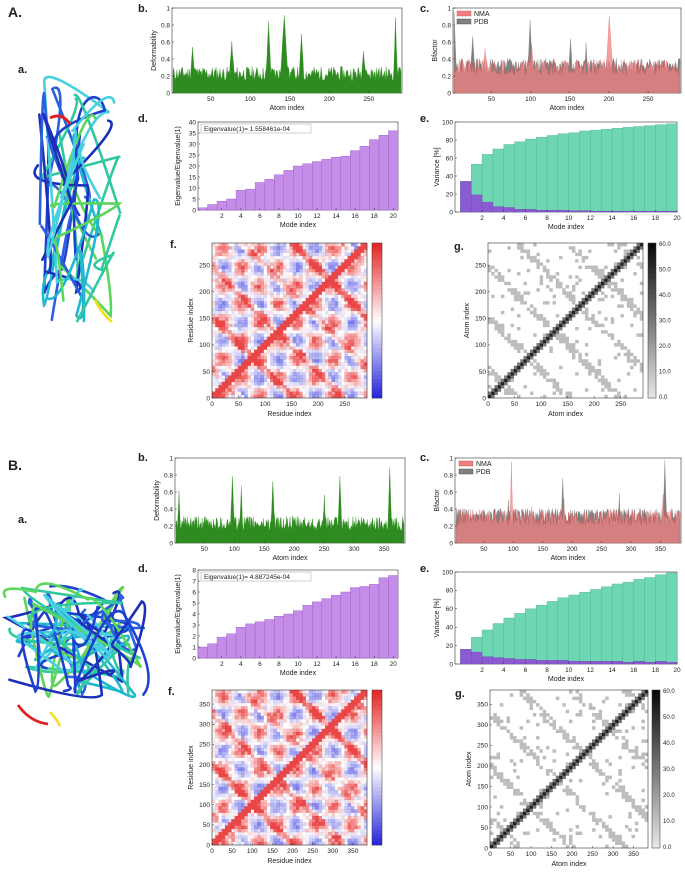 This screenshot has width=685, height=873. I want to click on x-axis-label: Mode index, so click(566, 227).